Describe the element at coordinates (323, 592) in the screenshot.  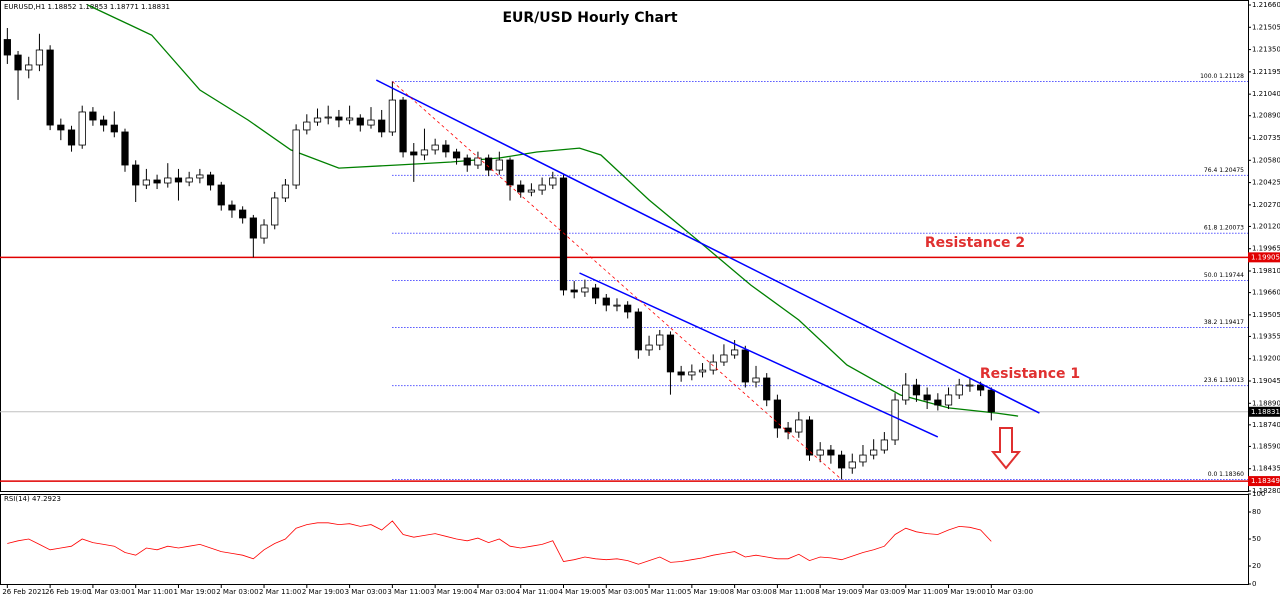
I see `x-tick-label: 2 Mar 19:00` at that location.